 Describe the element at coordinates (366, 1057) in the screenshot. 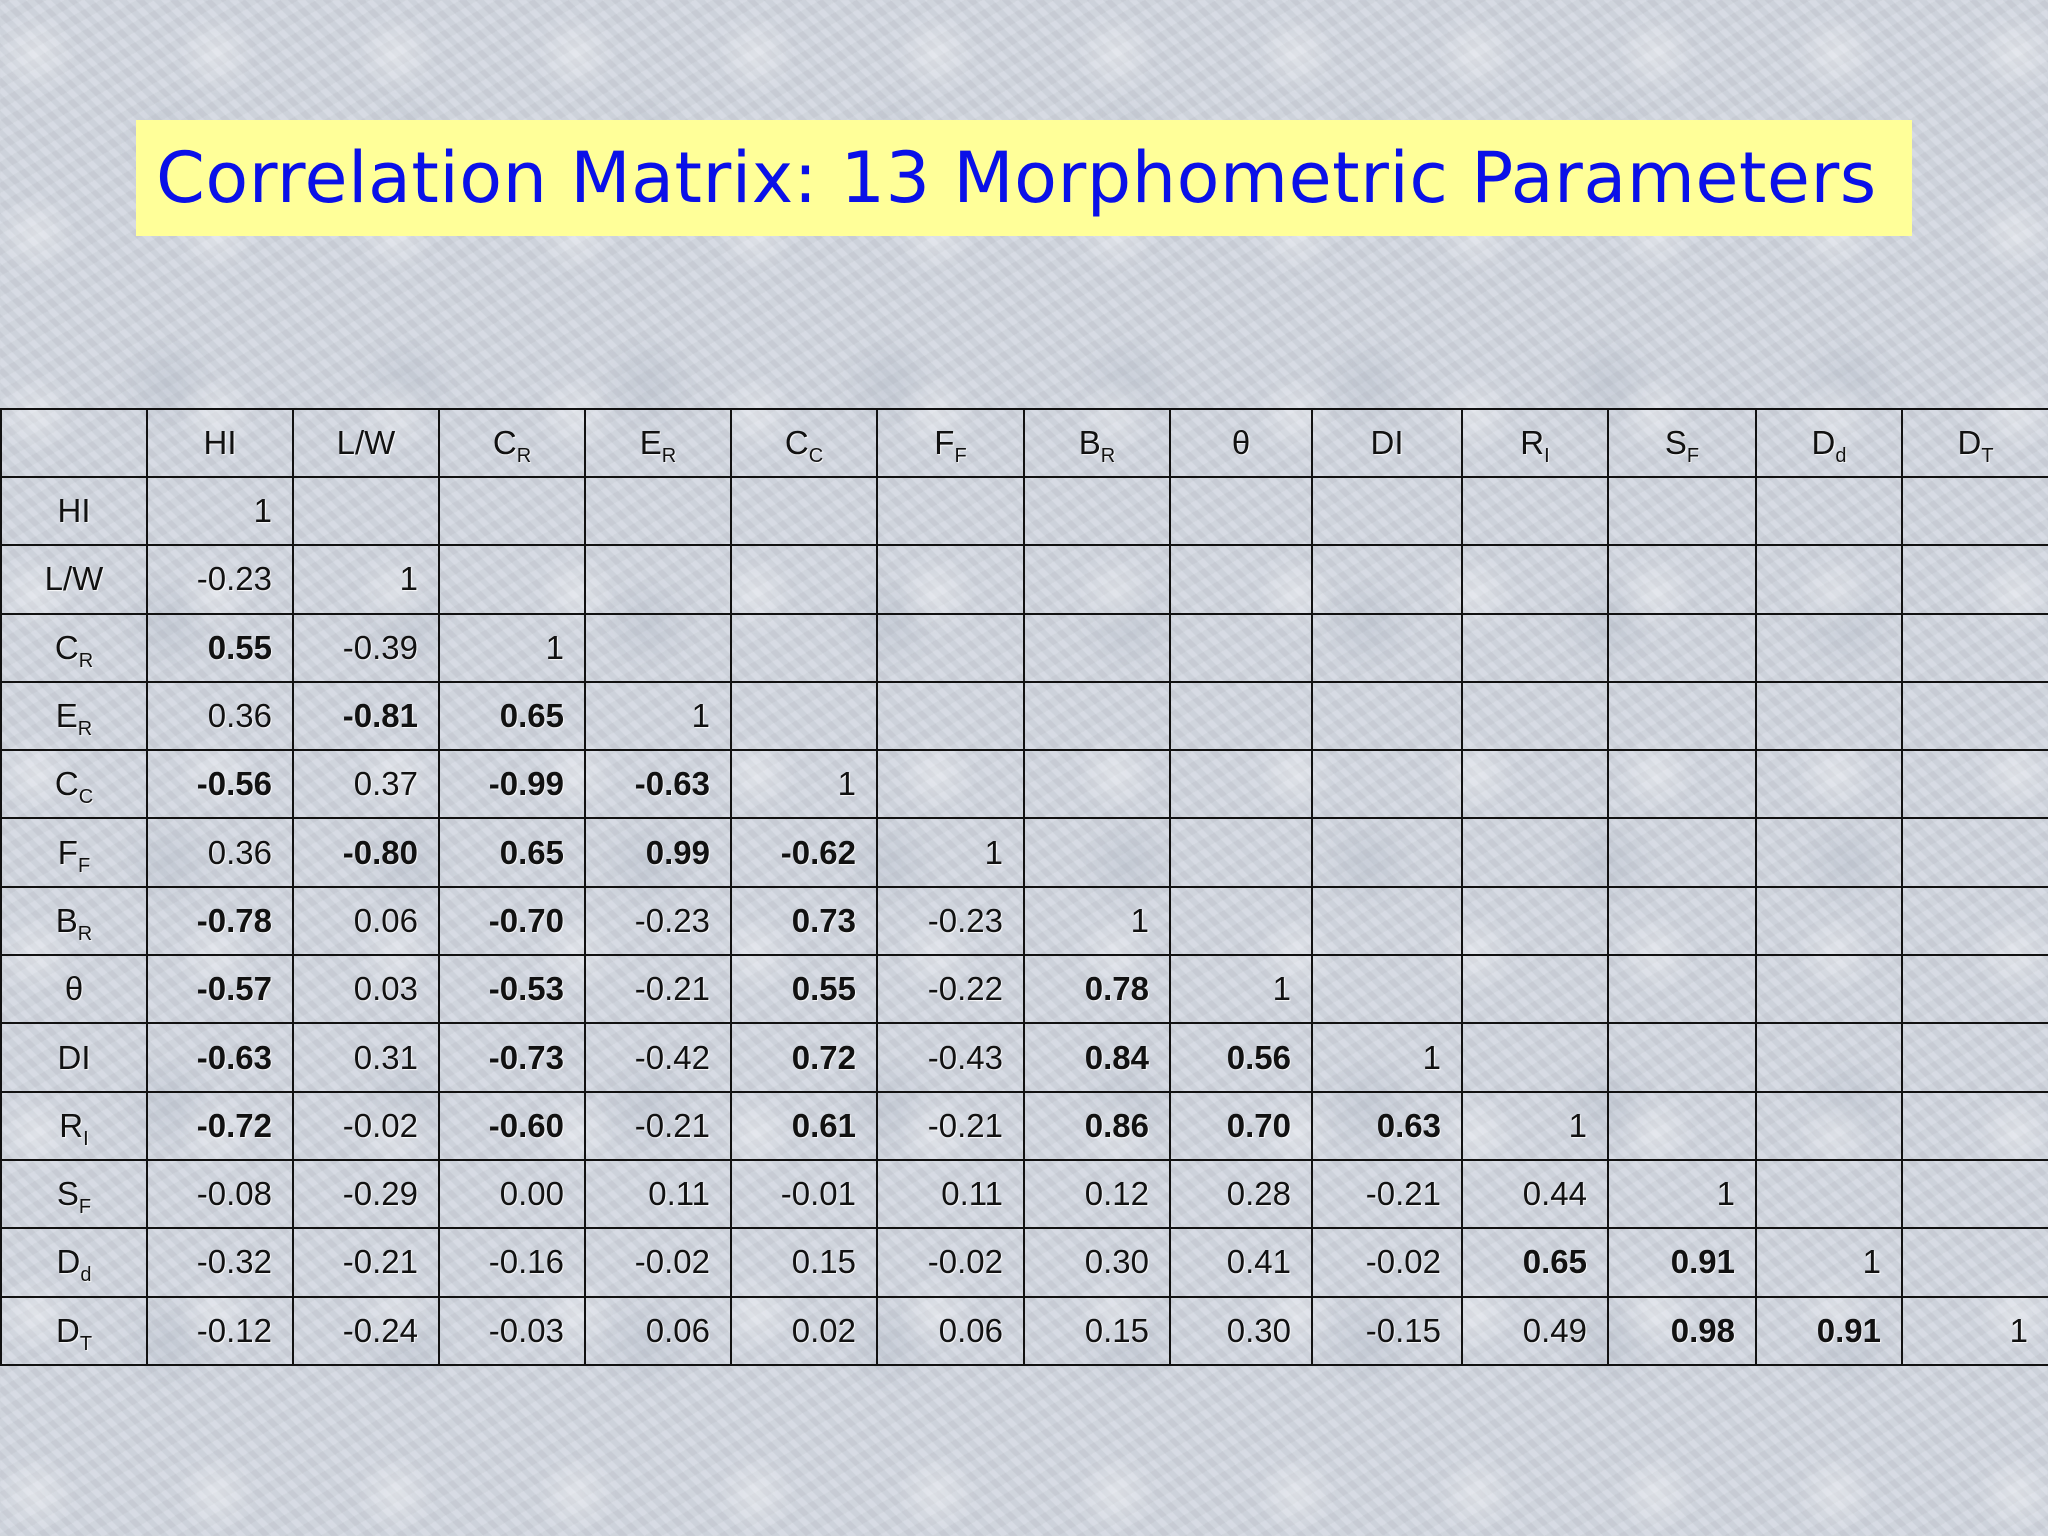

I see `matrix-cell: 0.31` at that location.